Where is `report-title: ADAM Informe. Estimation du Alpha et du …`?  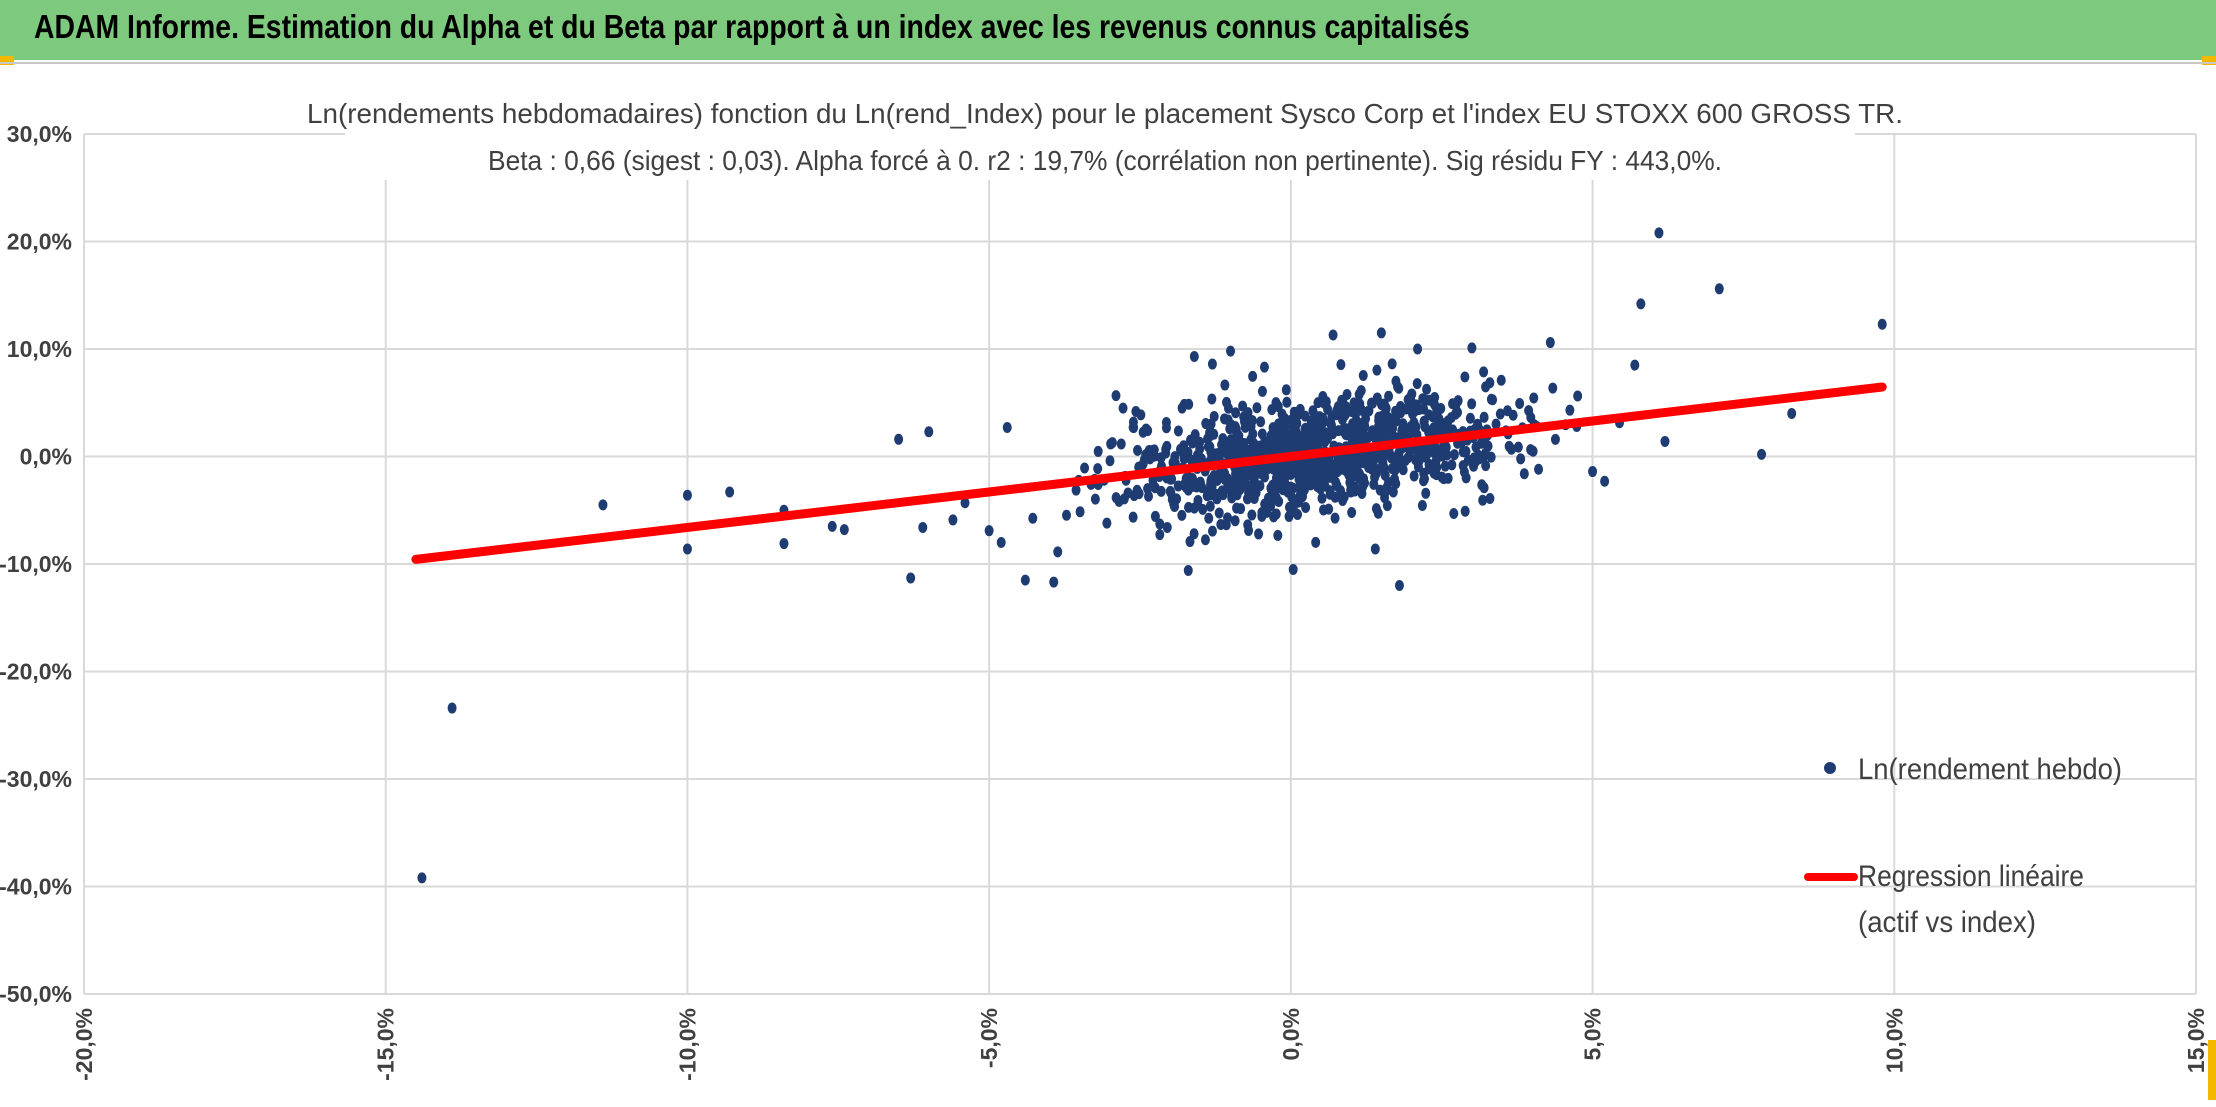
report-title: ADAM Informe. Estimation du Alpha et du … is located at coordinates (752, 26).